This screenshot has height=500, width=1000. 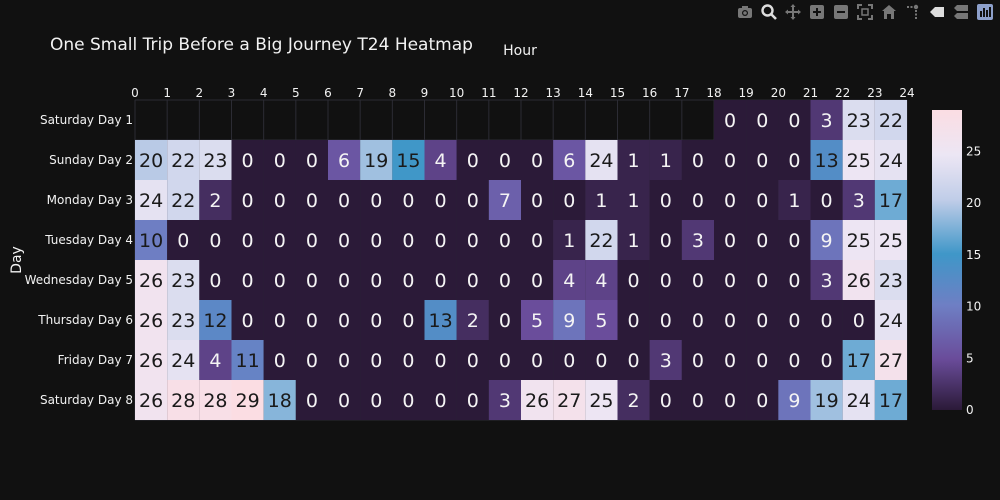 What do you see at coordinates (913, 12) in the screenshot?
I see `spike-lines-icon` at bounding box center [913, 12].